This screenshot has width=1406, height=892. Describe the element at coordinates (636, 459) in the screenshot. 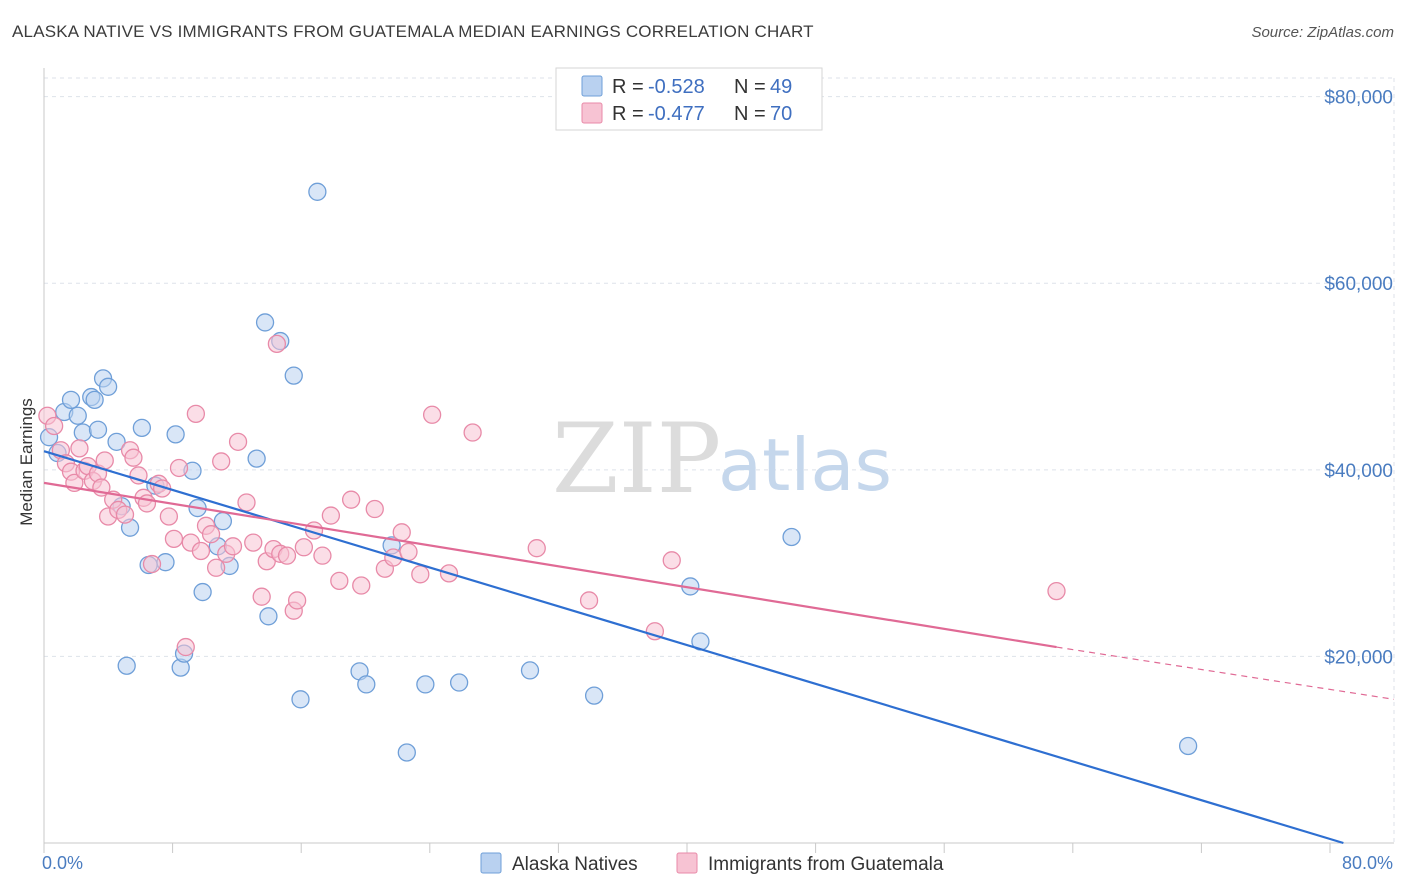

I see `watermark-zip: ZIP` at that location.